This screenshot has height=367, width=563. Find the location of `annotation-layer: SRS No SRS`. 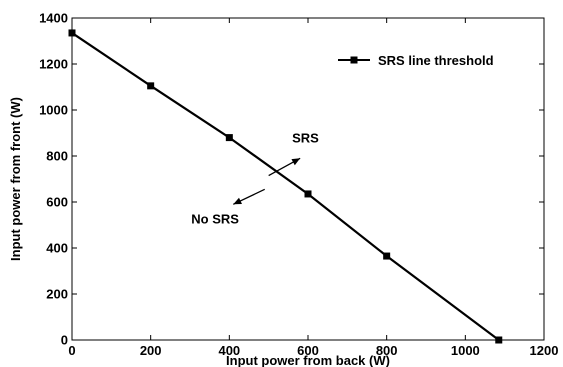

annotation-layer: SRS No SRS is located at coordinates (255, 178).